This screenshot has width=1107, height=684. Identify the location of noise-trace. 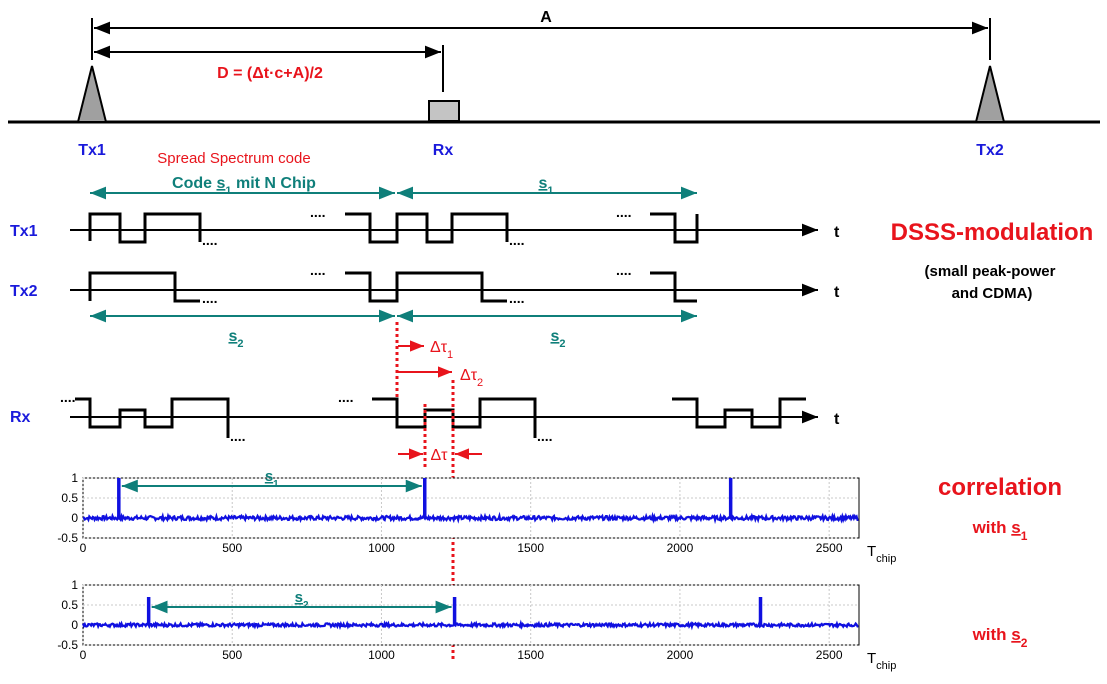
(470, 625).